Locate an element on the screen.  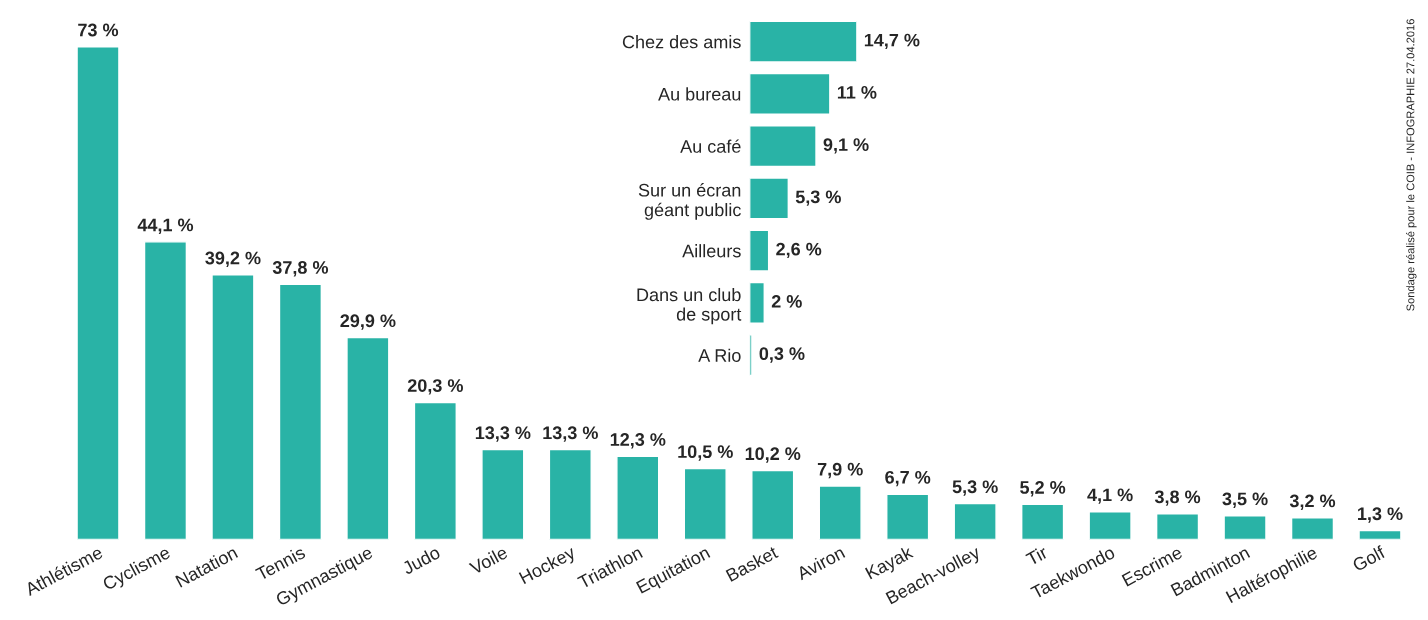
data-label: 7,9 % is located at coordinates (840, 470).